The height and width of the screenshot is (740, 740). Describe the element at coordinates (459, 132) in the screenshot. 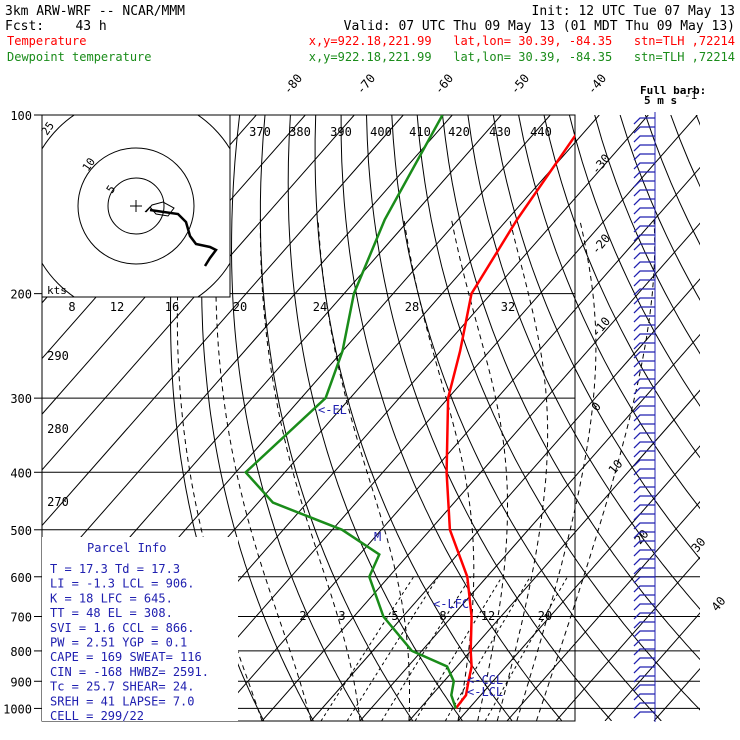

I see `theta-label: 420` at that location.